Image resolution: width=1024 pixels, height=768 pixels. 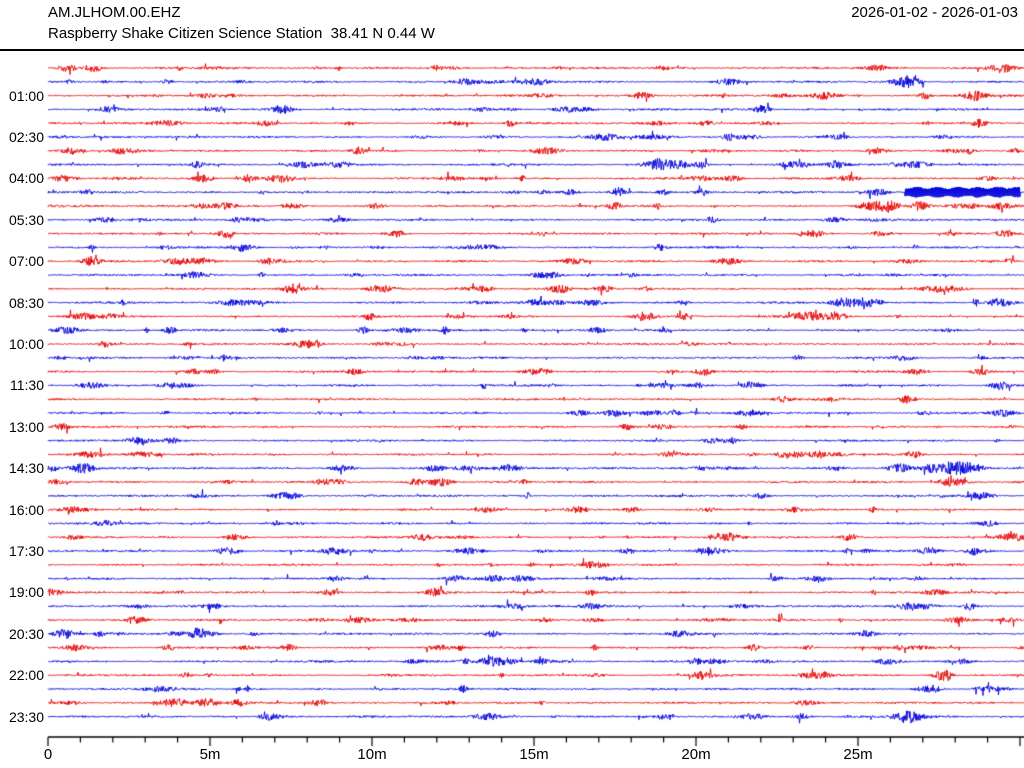 I want to click on minute-label: 5m, so click(x=210, y=754).